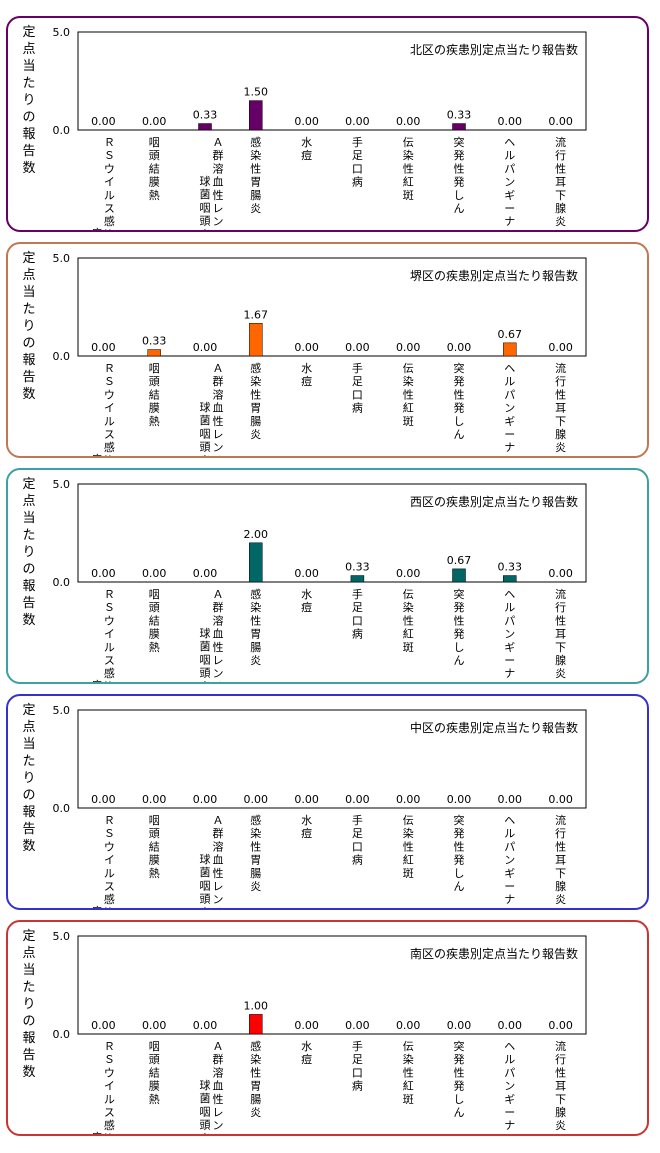 The image size is (660, 1153). Describe the element at coordinates (218, 660) in the screenshot. I see `category-label: レ` at that location.